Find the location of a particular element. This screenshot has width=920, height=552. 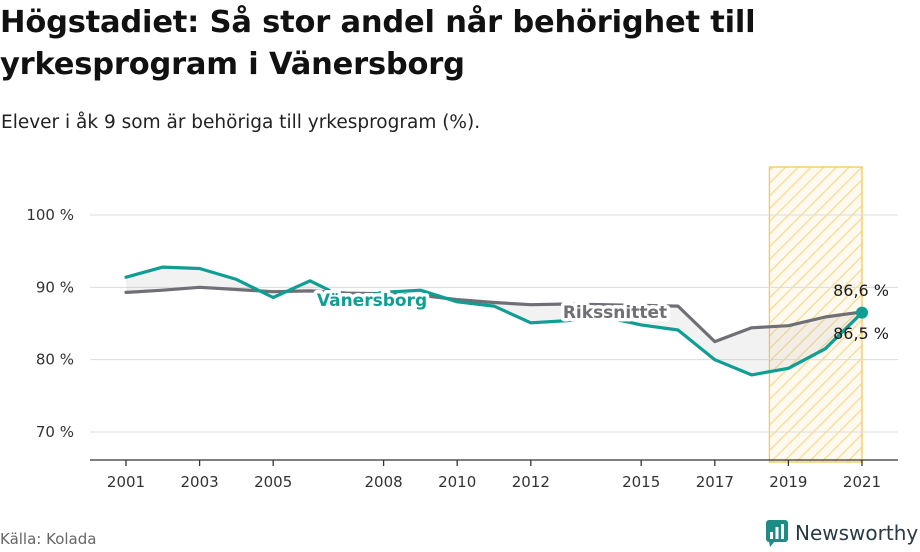

x-tick-label: 2001 is located at coordinates (126, 482).